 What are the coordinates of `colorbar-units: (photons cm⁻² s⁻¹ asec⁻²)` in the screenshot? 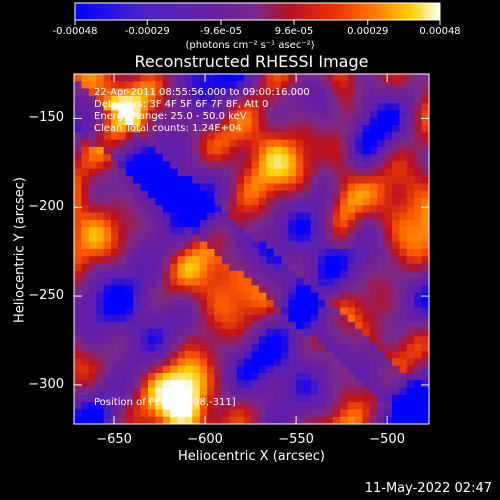 It's located at (250, 45).